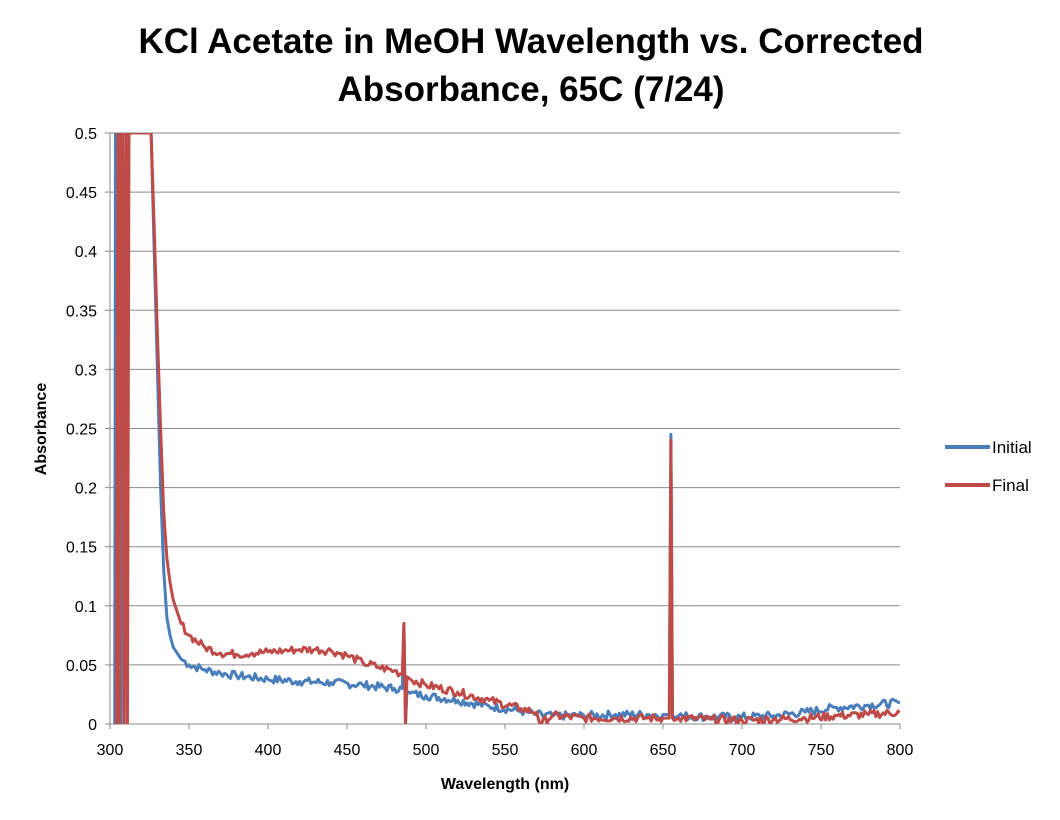  Describe the element at coordinates (1010, 485) in the screenshot. I see `legend-label-final: Final` at that location.